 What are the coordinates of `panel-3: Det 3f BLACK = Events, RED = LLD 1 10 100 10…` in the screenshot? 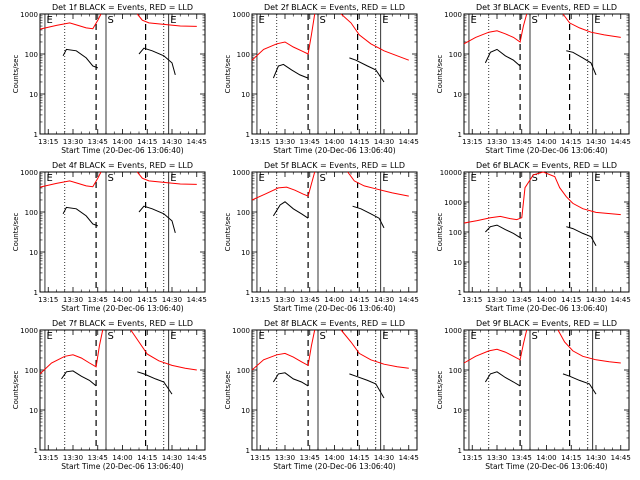 It's located at (533, 79).